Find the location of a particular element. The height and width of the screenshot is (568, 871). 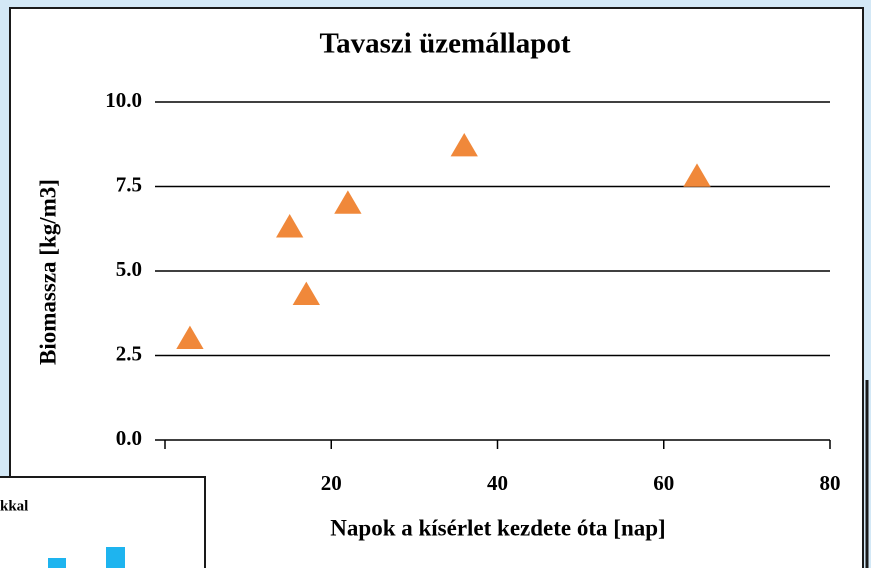

overlapping-window: kkal is located at coordinates (103, 522).